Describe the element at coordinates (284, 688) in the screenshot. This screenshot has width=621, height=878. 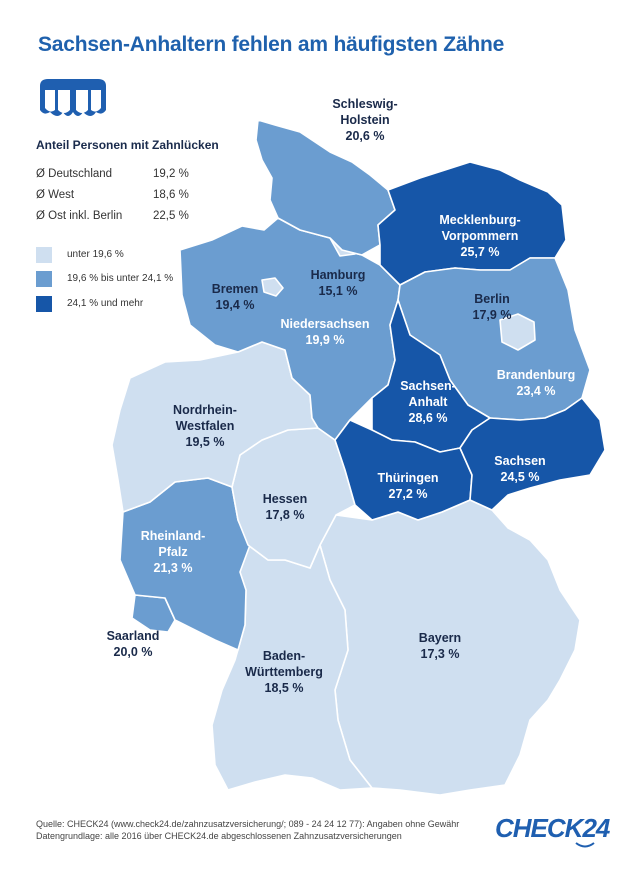
I see `region-value: 18,5 %` at that location.